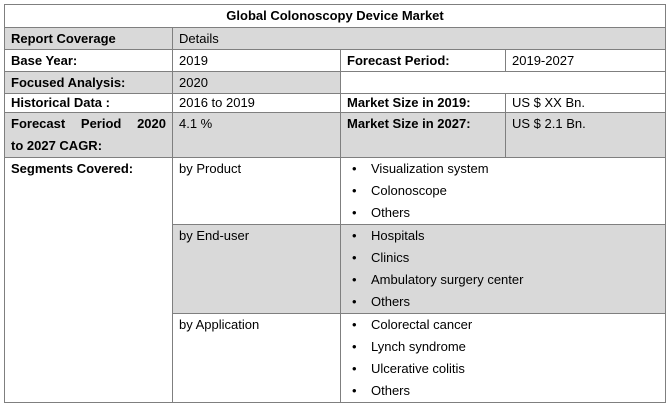 Image resolution: width=672 pixels, height=415 pixels. Describe the element at coordinates (503, 236) in the screenshot. I see `list-item: Hospitals` at that location.